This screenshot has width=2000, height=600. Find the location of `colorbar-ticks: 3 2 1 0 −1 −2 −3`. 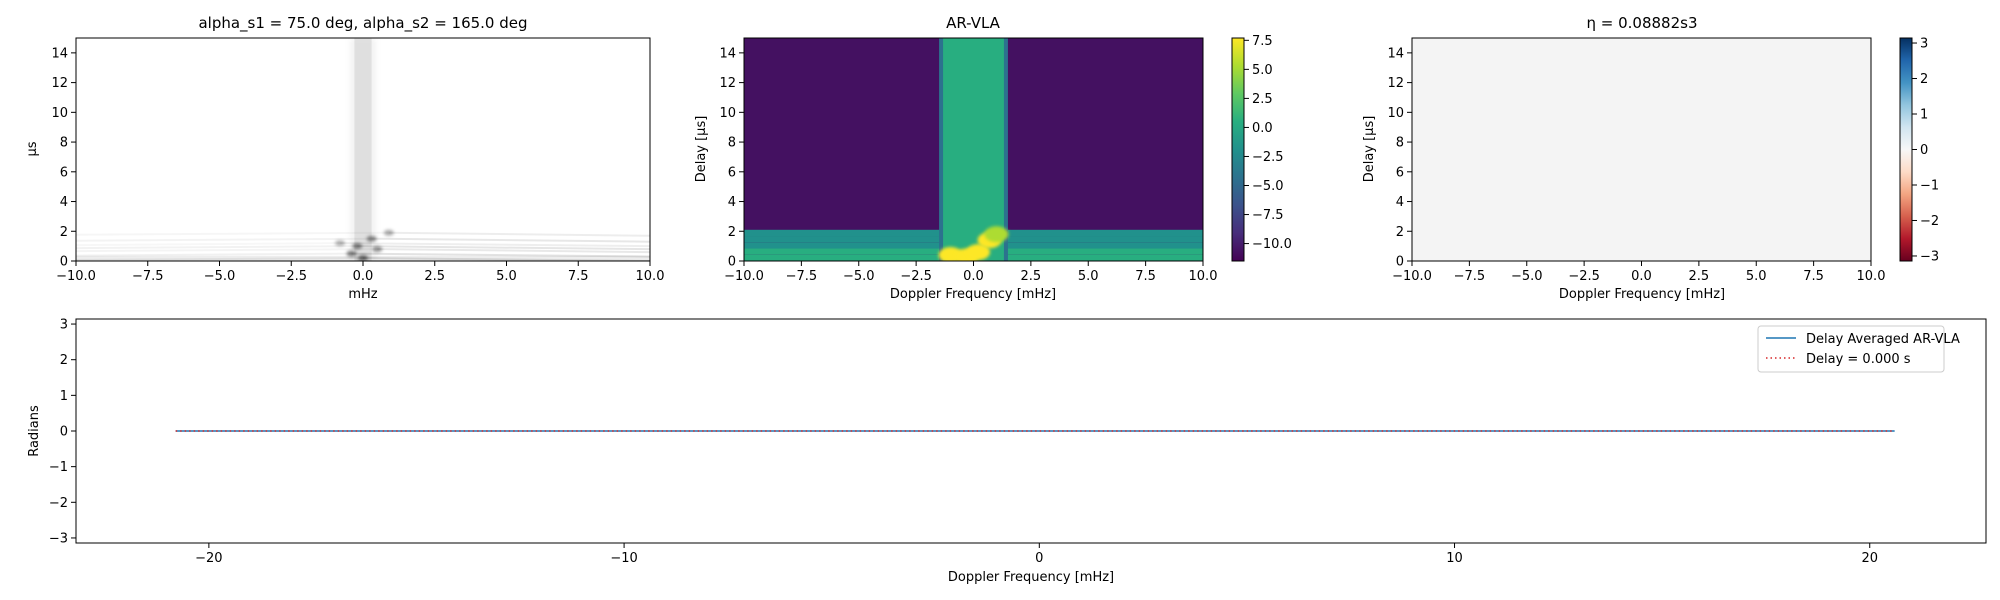

colorbar-ticks: 3 2 1 0 −1 −2 −3 is located at coordinates (1925, 150).